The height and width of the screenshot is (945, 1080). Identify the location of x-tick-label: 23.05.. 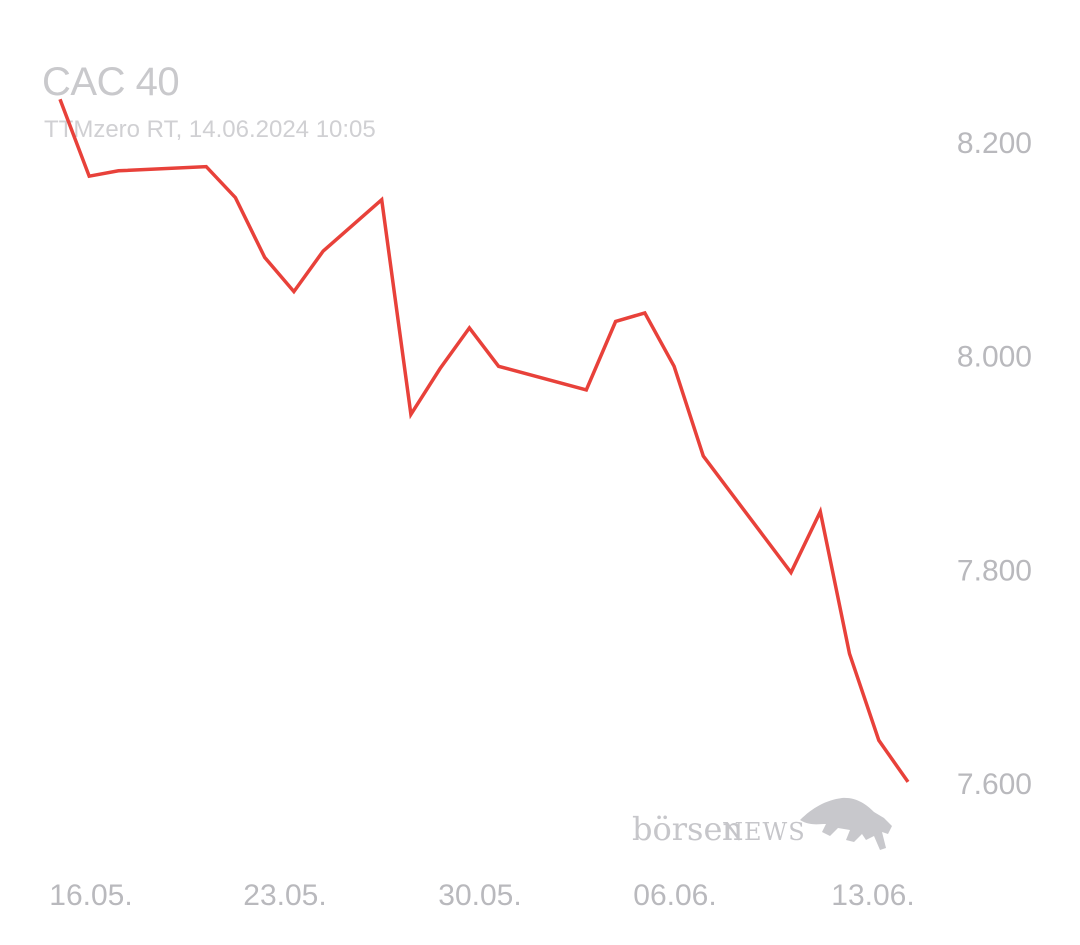
(284, 895).